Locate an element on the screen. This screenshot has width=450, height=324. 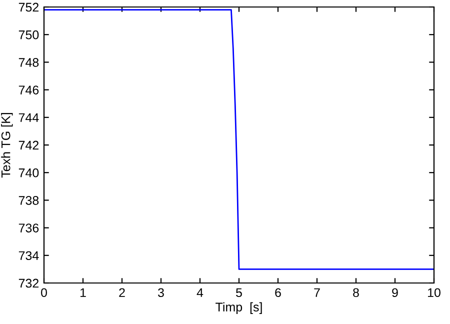
x-tick-label: 0 is located at coordinates (44, 293).